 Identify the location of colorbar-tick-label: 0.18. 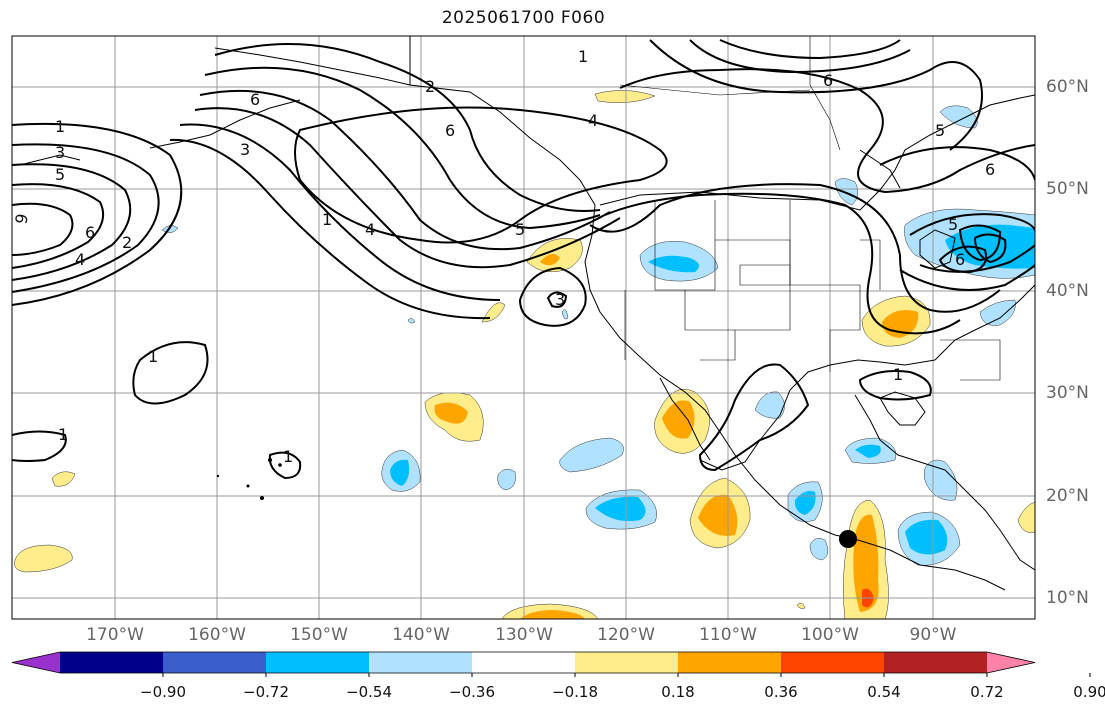
(678, 692).